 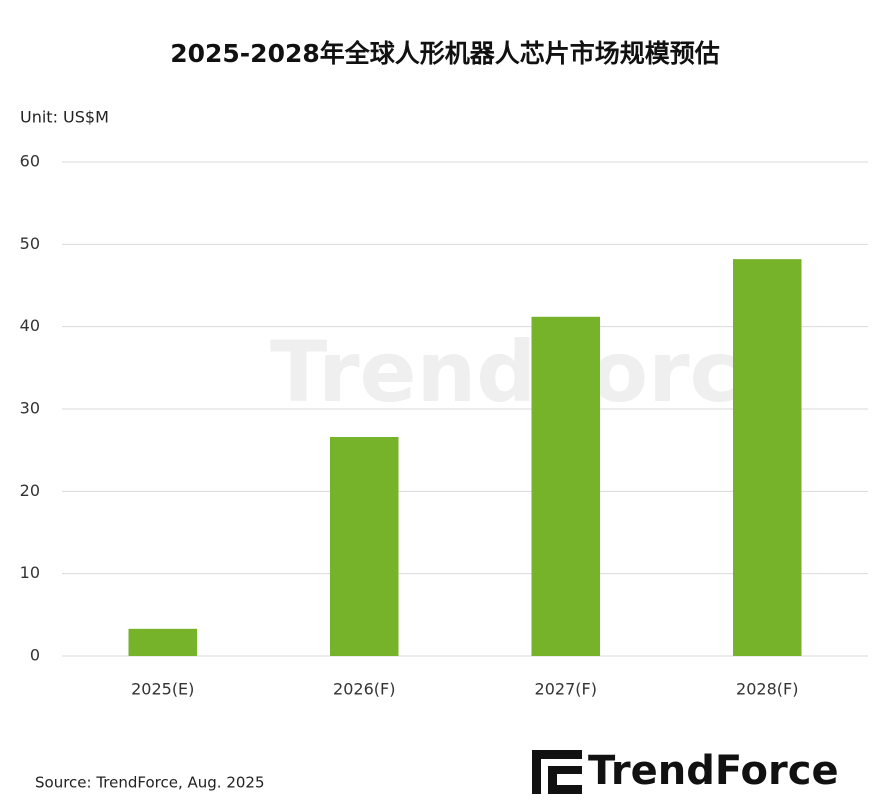 What do you see at coordinates (35, 655) in the screenshot?
I see `y-tick-label: 0` at bounding box center [35, 655].